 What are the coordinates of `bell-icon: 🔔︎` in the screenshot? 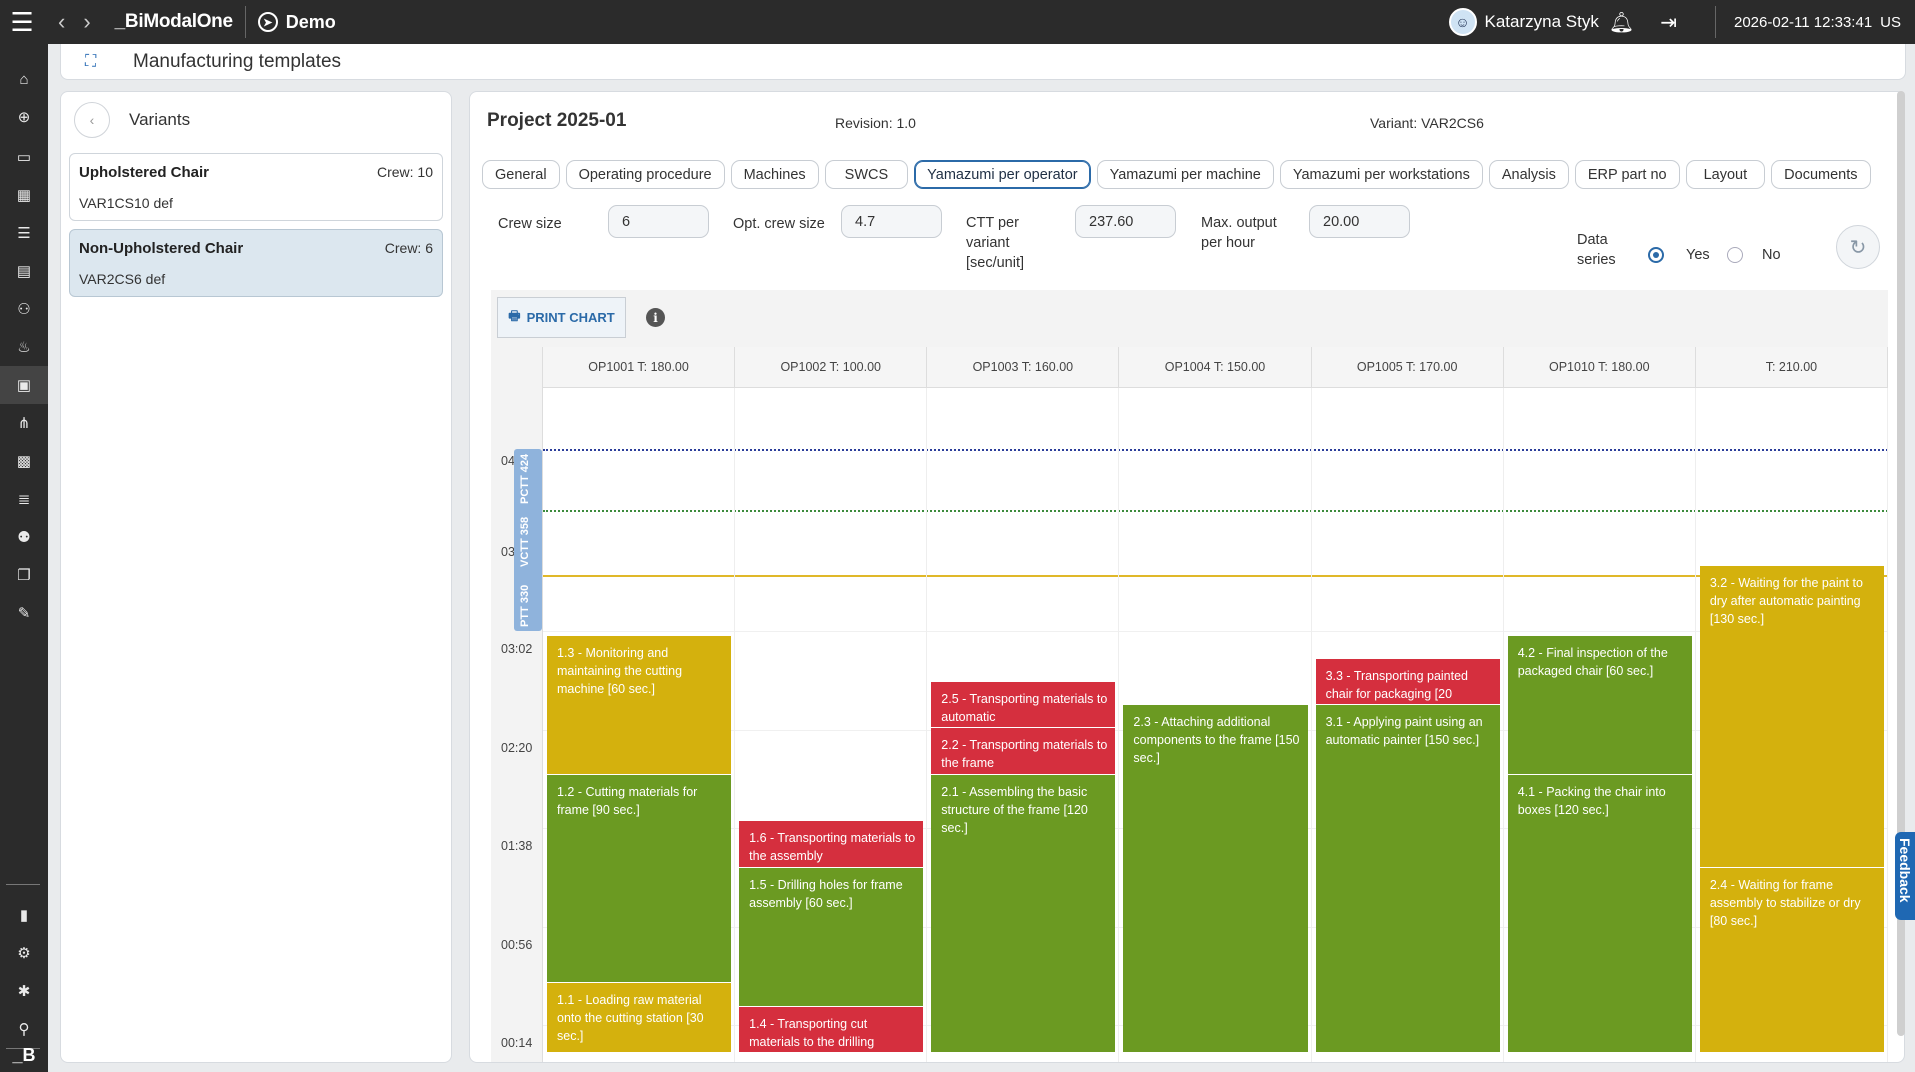 It's located at (1621, 22).